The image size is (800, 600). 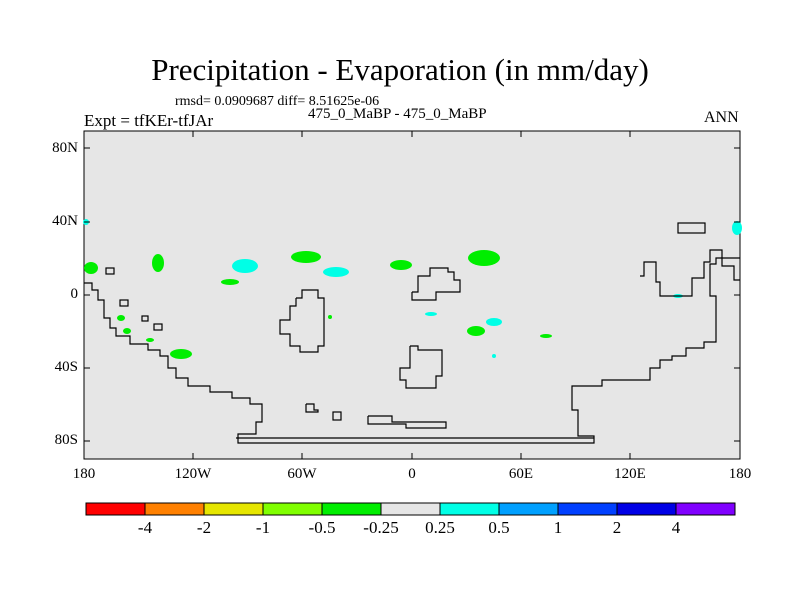 I want to click on lon-label: 120E, so click(x=630, y=474).